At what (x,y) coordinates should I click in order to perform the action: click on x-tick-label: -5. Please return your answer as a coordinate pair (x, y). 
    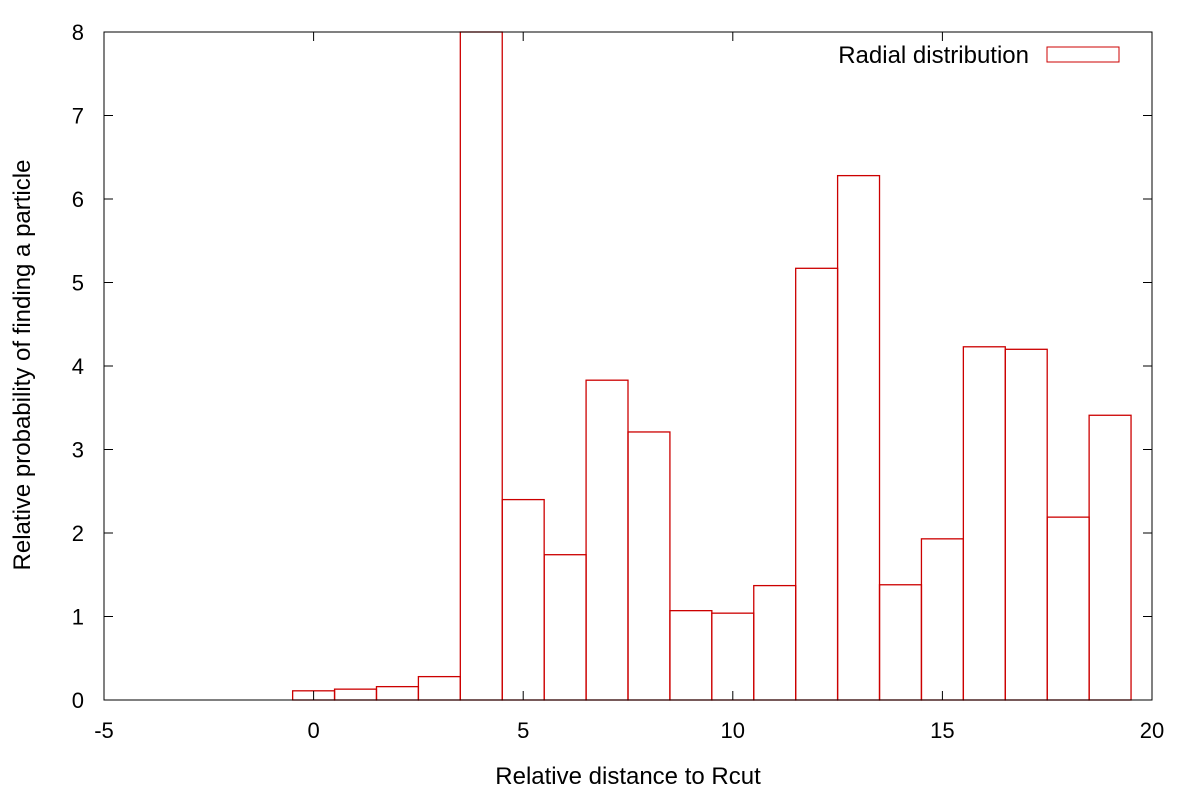
    Looking at the image, I should click on (104, 730).